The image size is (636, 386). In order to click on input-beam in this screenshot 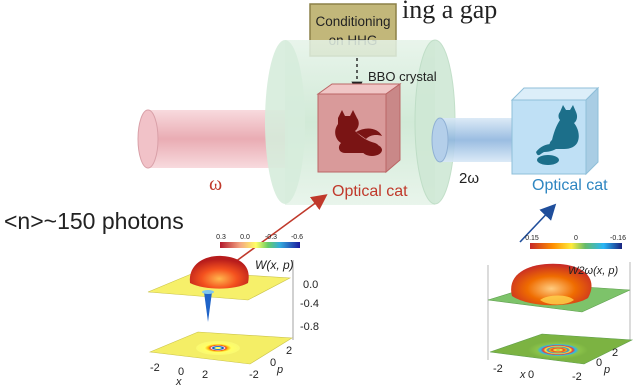, I will do `click(212, 139)`.